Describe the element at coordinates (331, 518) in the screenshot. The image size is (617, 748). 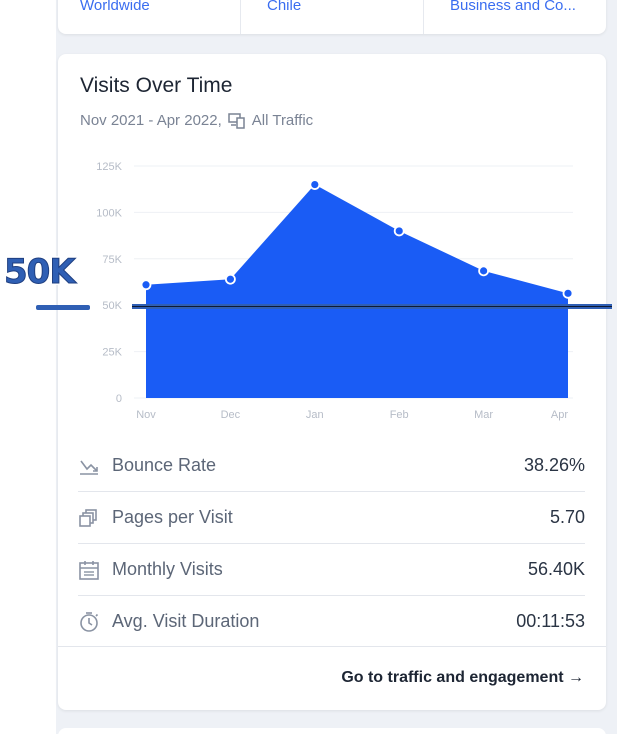
I see `metric-row: Pages per Visit 5.70` at that location.